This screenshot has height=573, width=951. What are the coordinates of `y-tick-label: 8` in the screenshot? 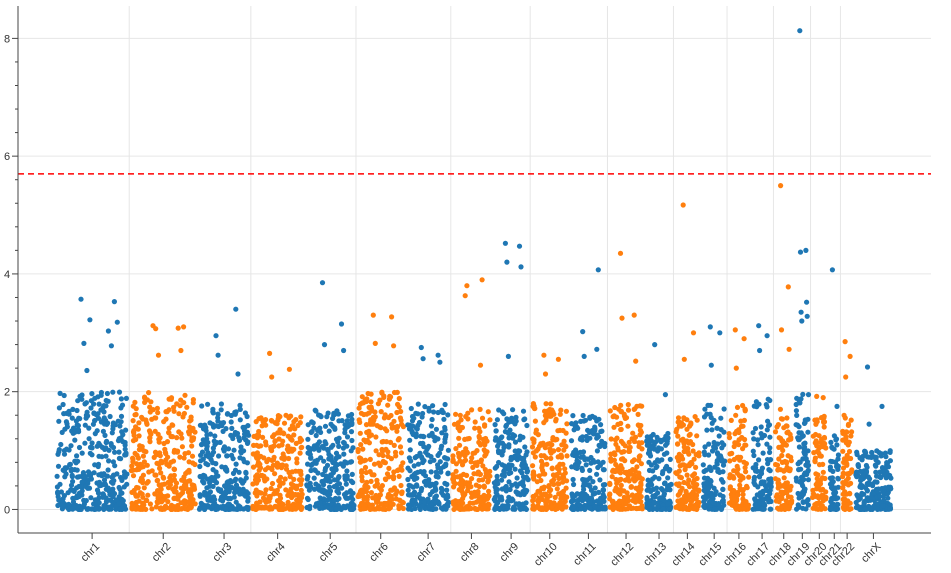 It's located at (7, 39).